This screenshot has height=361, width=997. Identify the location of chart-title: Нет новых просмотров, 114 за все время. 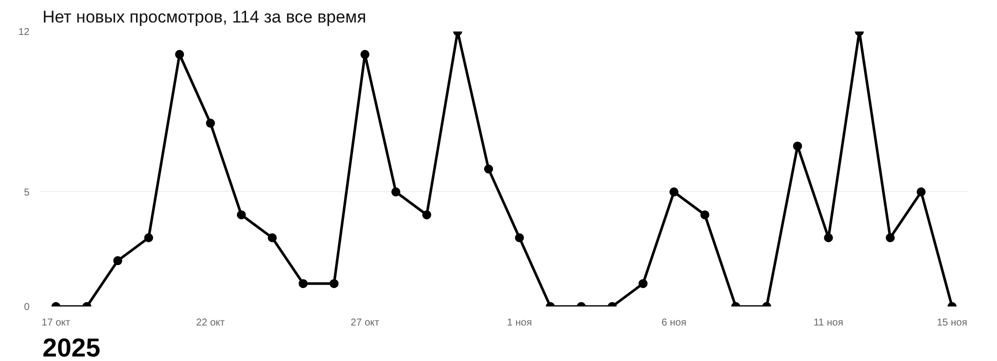
(204, 17).